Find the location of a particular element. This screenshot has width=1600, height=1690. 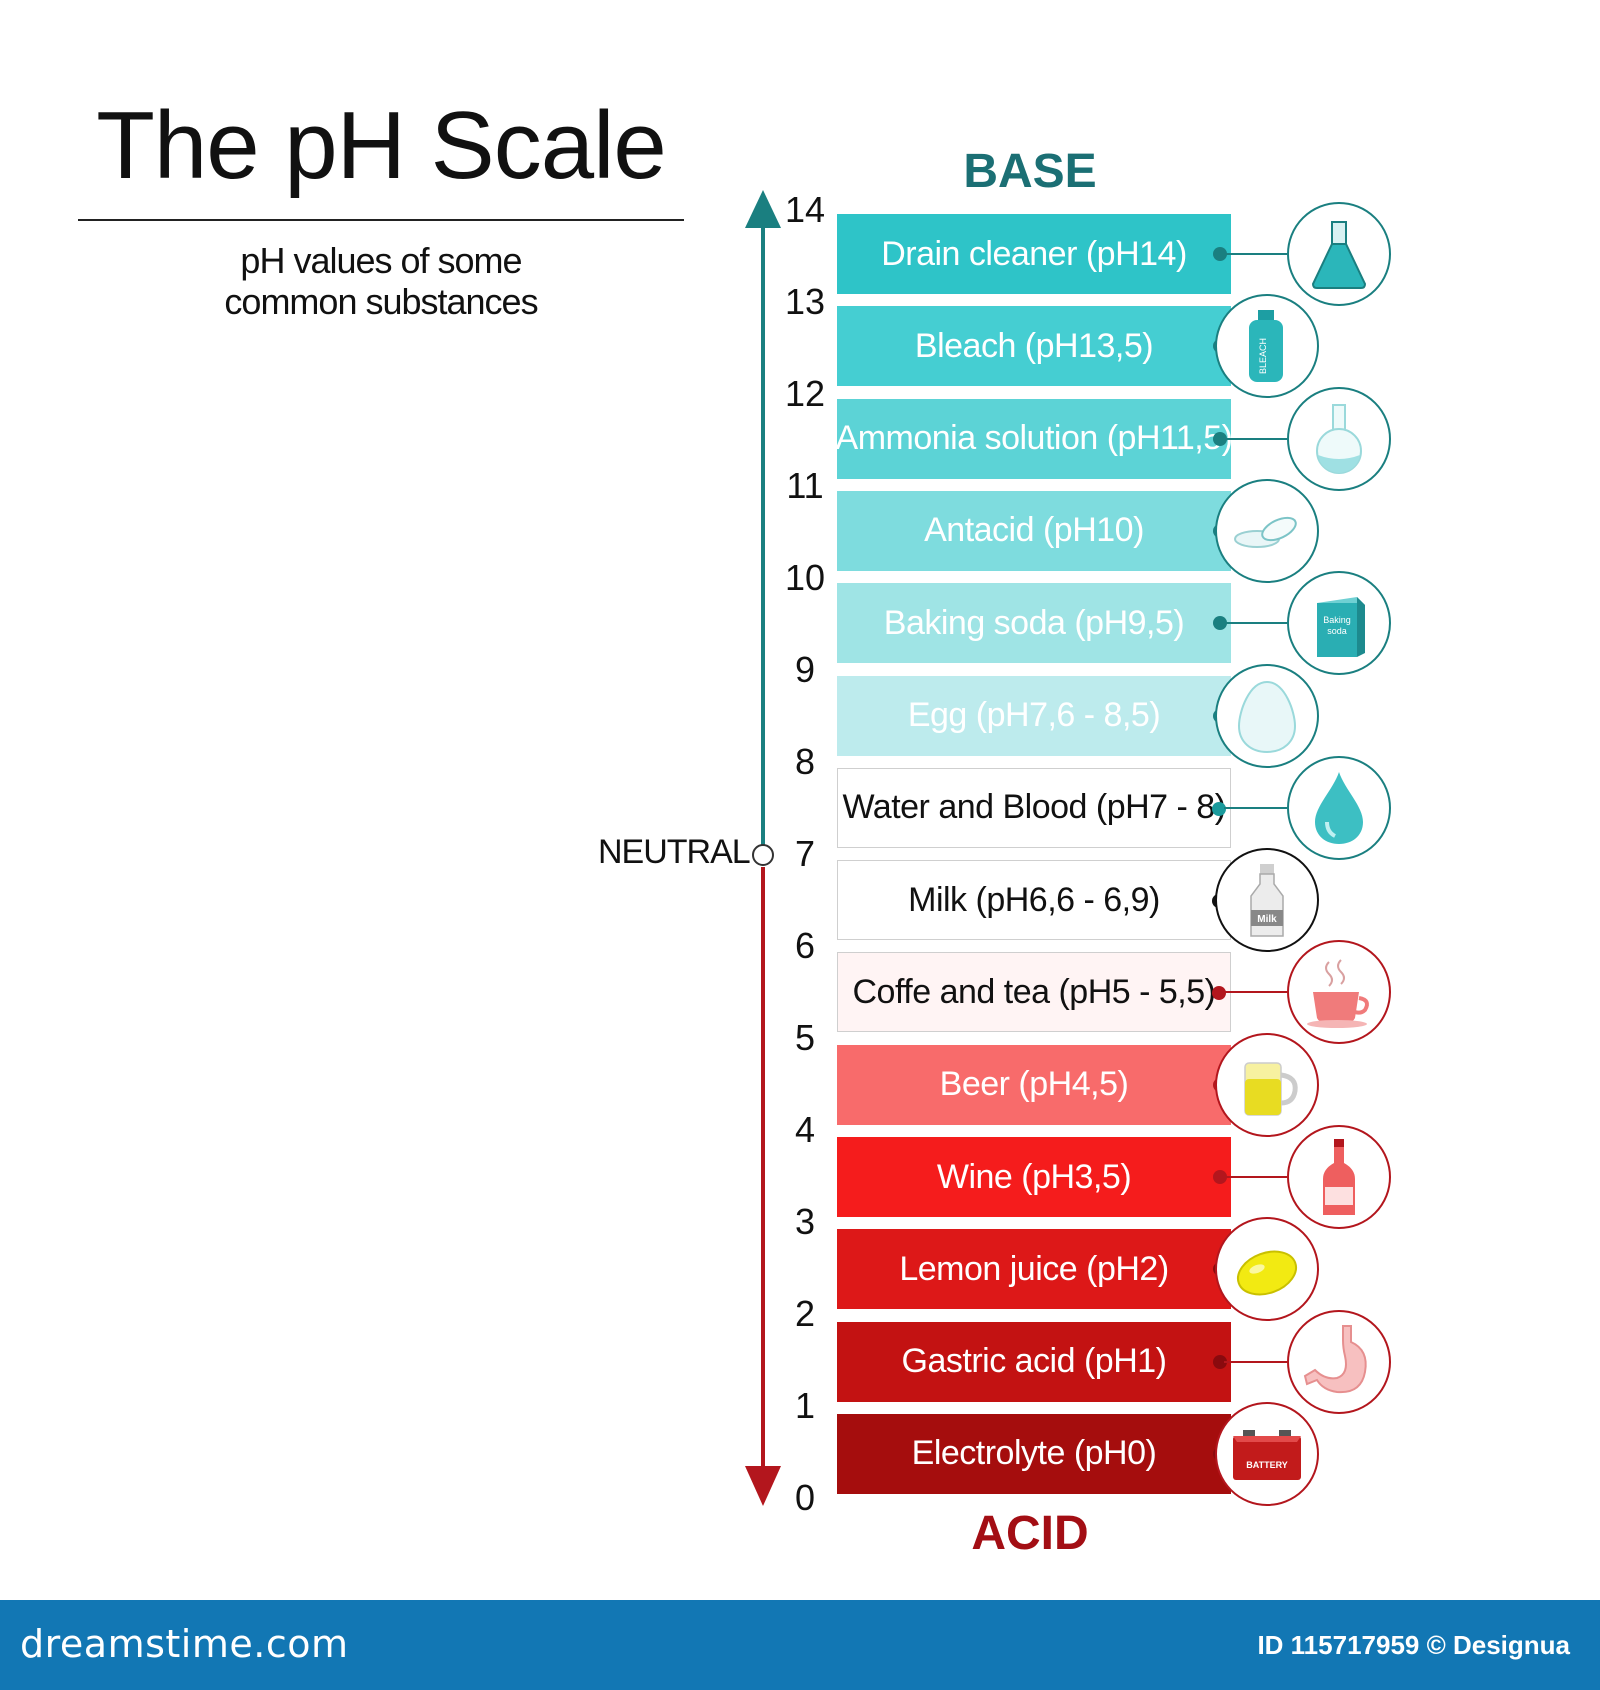

substance-label: Wine (pH3,5) is located at coordinates (1034, 1176).